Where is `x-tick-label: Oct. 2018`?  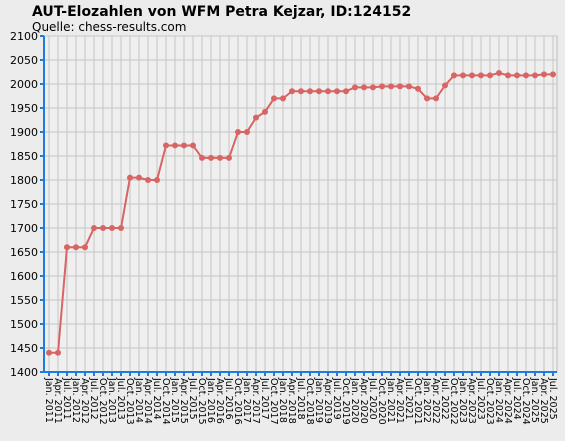 x-tick-label: Oct. 2018 is located at coordinates (309, 401).